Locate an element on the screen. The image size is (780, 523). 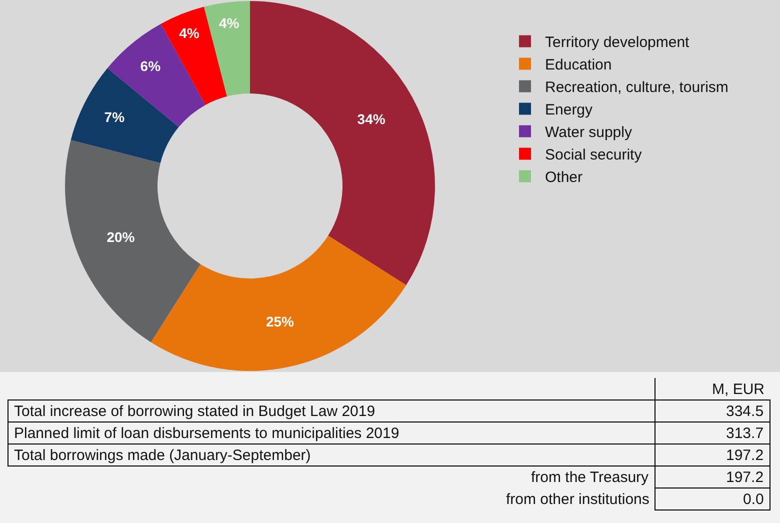
text: from the Treasury is located at coordinates (590, 477).